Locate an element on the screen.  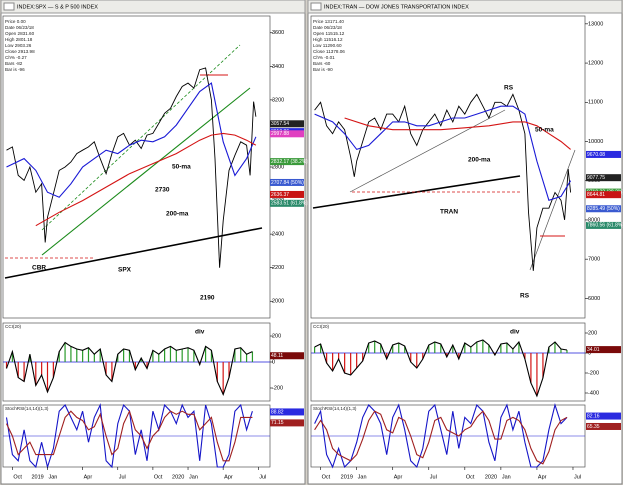
year-label: 2019 is located at coordinates (347, 477).